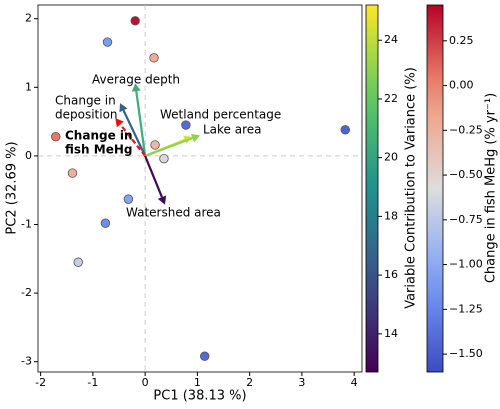  What do you see at coordinates (232, 130) in the screenshot?
I see `loading-label: Lake area` at bounding box center [232, 130].